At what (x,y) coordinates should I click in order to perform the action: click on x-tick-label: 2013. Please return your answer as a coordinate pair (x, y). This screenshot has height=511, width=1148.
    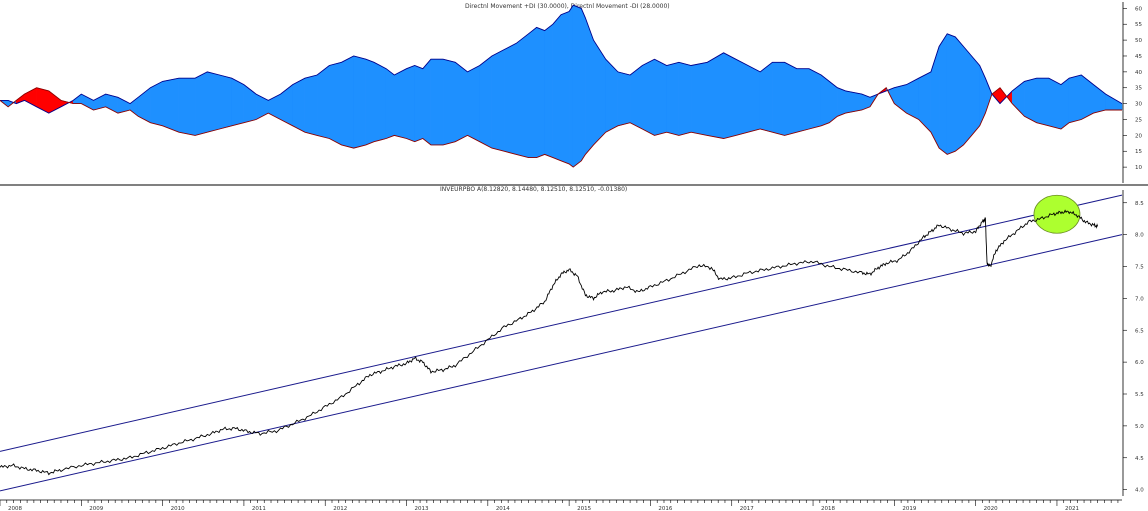
    Looking at the image, I should click on (422, 508).